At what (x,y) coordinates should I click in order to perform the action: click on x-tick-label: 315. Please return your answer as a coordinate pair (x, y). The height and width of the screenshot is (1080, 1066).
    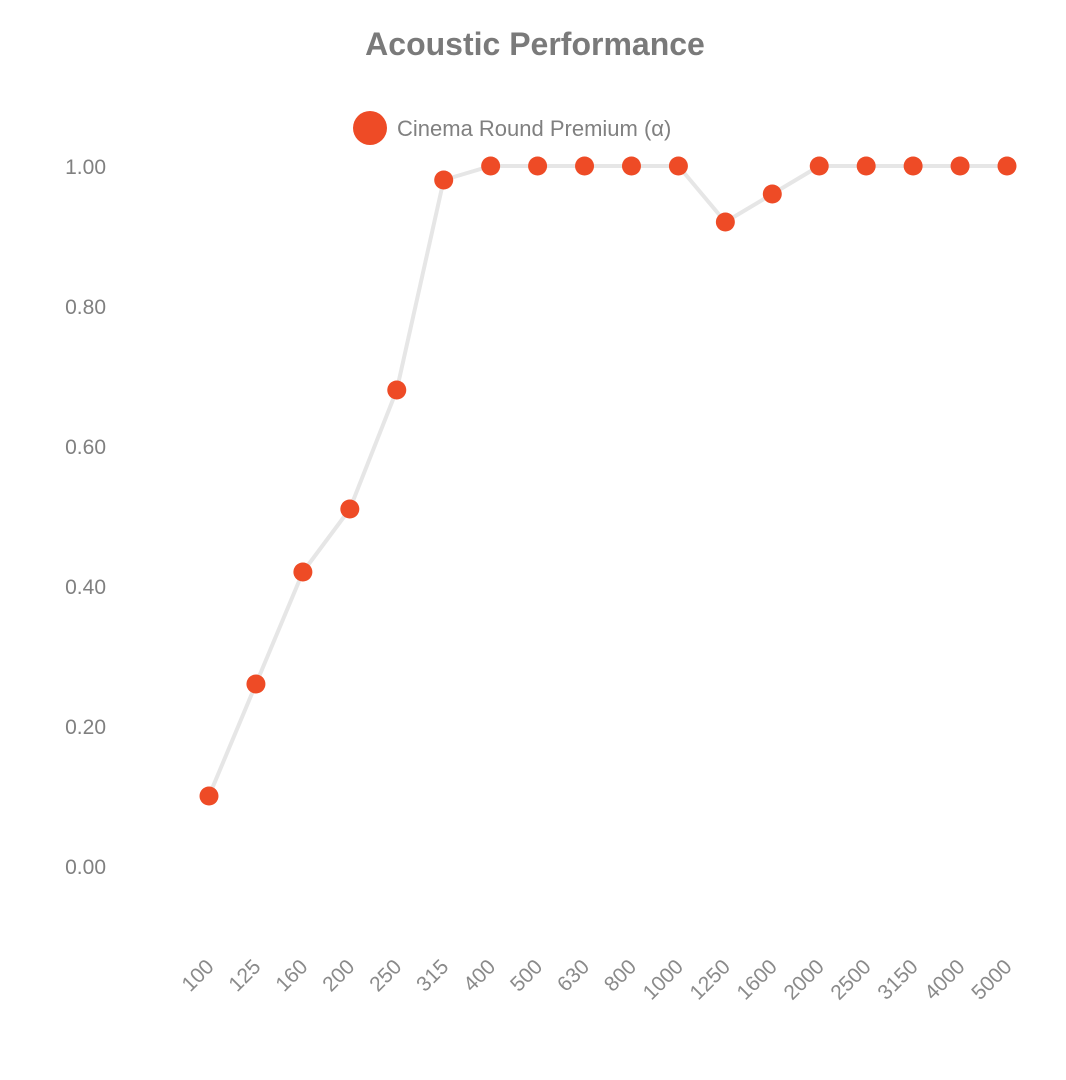
    Looking at the image, I should click on (432, 975).